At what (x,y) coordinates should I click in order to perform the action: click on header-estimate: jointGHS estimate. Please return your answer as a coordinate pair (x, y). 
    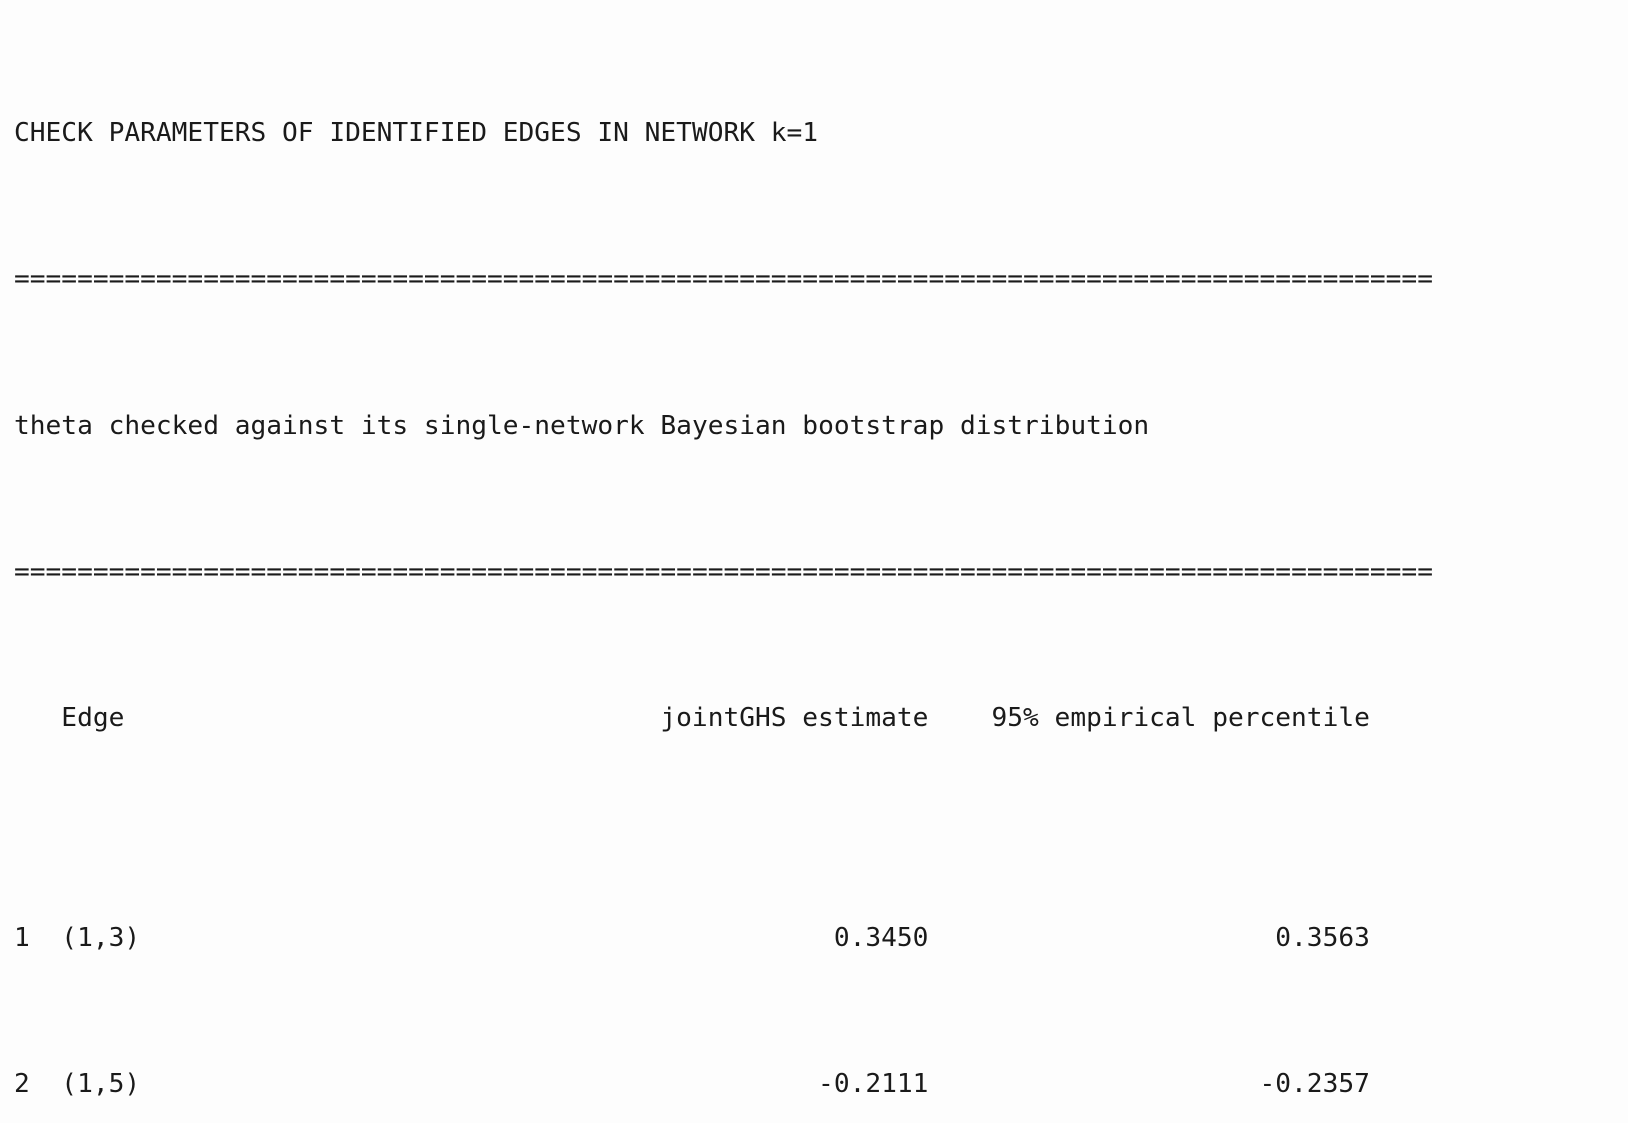
    Looking at the image, I should click on (794, 718).